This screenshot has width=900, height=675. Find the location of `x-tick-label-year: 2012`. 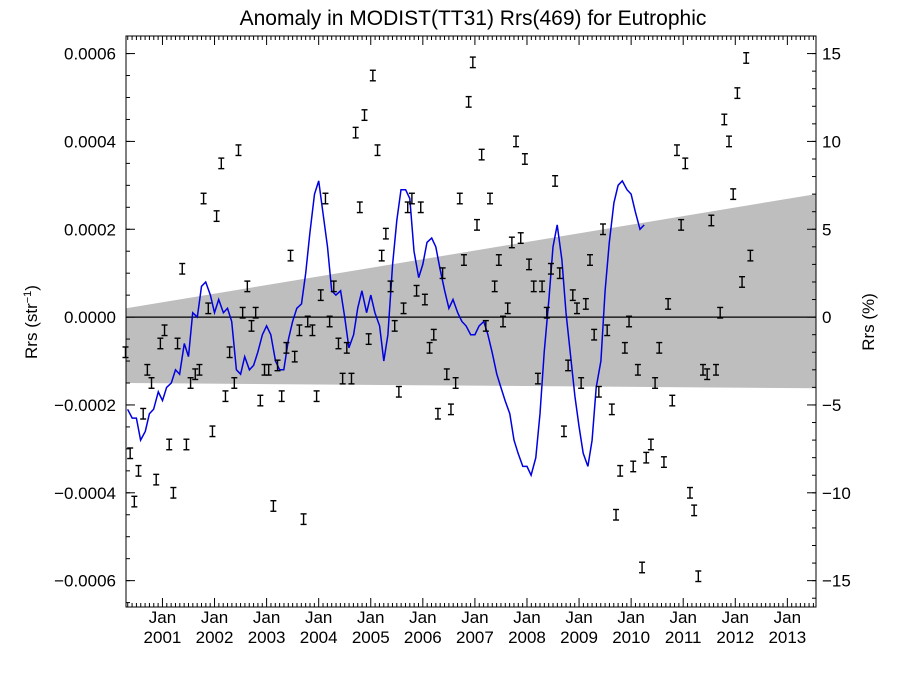

x-tick-label-year: 2012 is located at coordinates (735, 637).